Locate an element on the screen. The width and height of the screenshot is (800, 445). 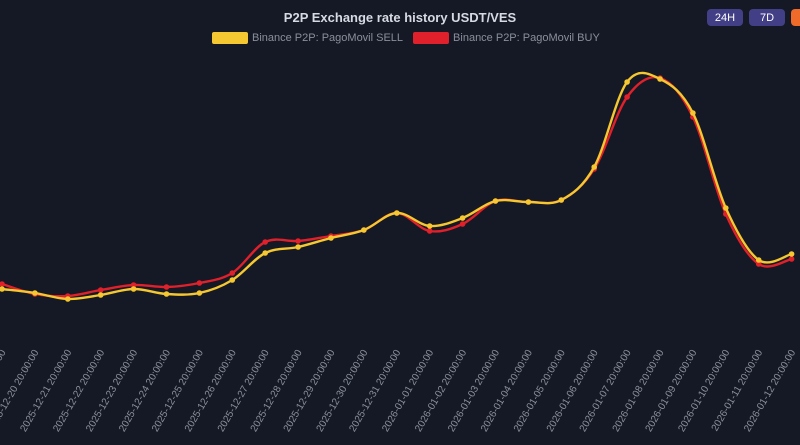
x-tick-label: 2025-12-26 20:00:00 is located at coordinates (211, 391).